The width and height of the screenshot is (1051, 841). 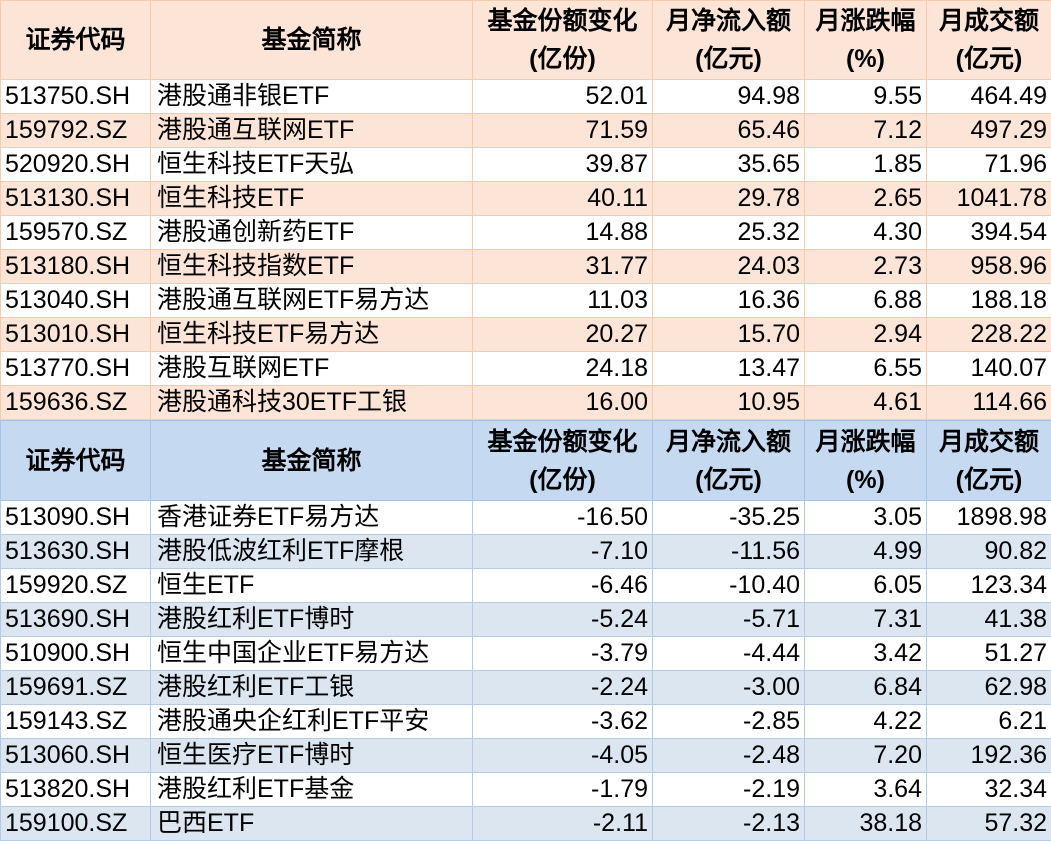 I want to click on cell-share-change: -3.79, so click(x=563, y=654).